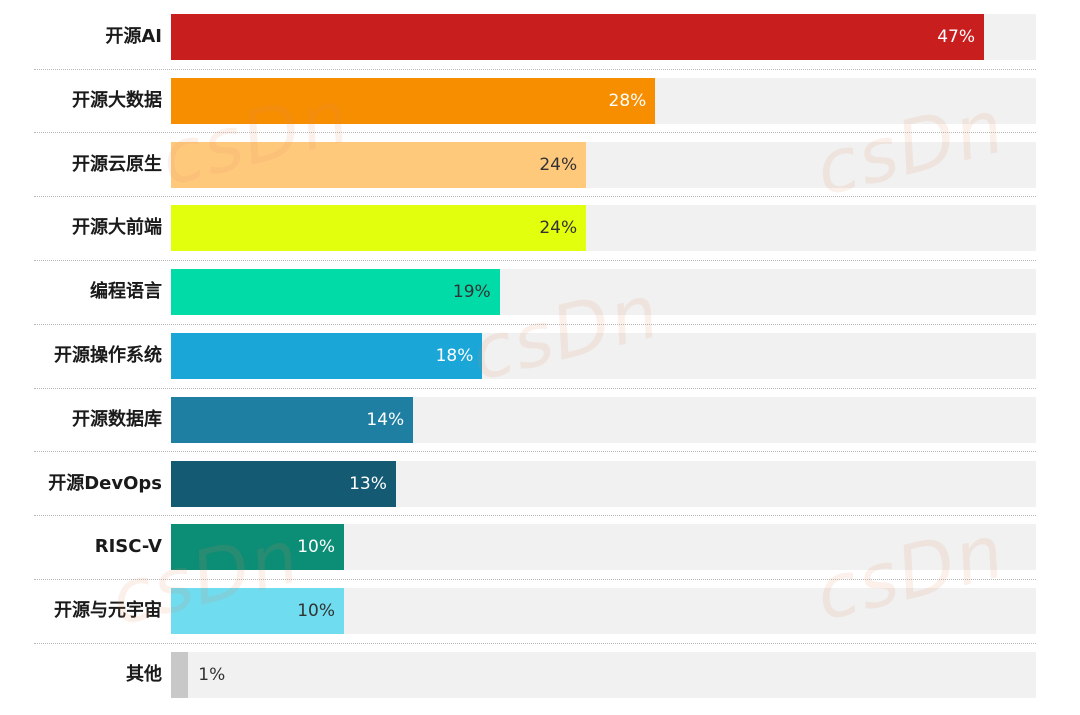  I want to click on bar-row: 其他 1%, so click(540, 675).